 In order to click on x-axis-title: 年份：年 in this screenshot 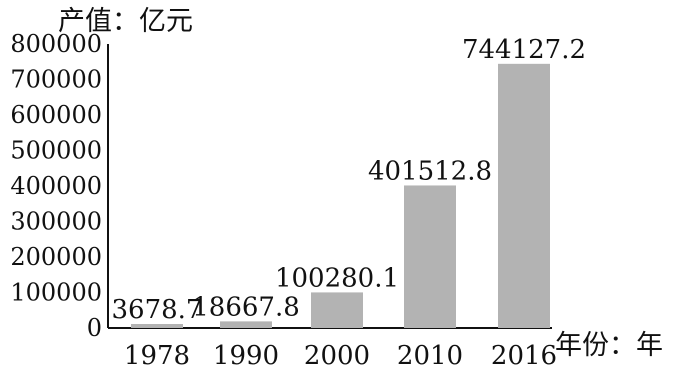, I will do `click(609, 345)`.